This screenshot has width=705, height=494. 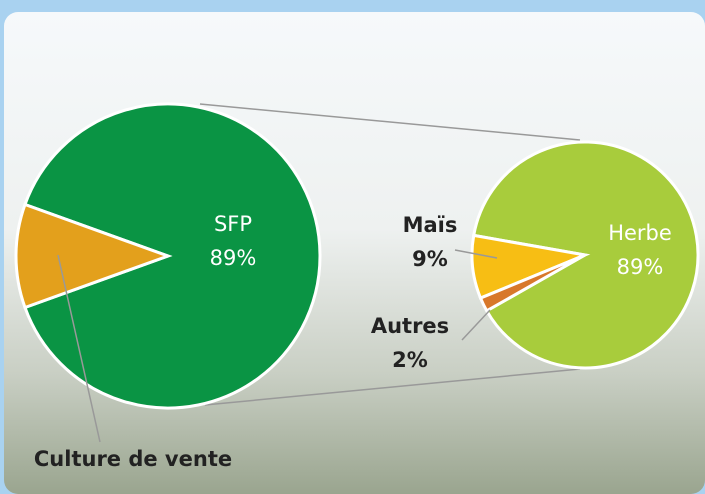 I want to click on slice-label: Maïs, so click(x=430, y=225).